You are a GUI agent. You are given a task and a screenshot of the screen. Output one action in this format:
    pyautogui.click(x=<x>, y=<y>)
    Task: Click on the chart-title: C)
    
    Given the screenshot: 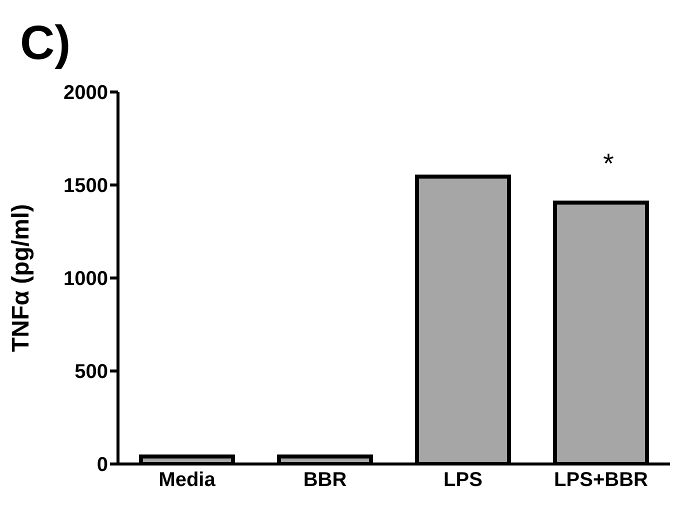 What is the action you would take?
    pyautogui.click(x=45, y=43)
    